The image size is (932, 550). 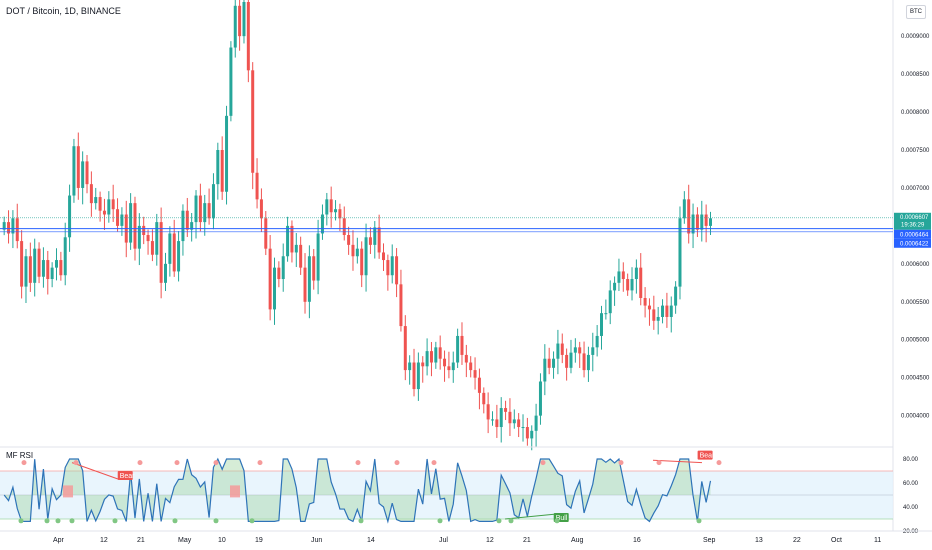 What do you see at coordinates (912, 243) in the screenshot?
I see `price-line-tag` at bounding box center [912, 243].